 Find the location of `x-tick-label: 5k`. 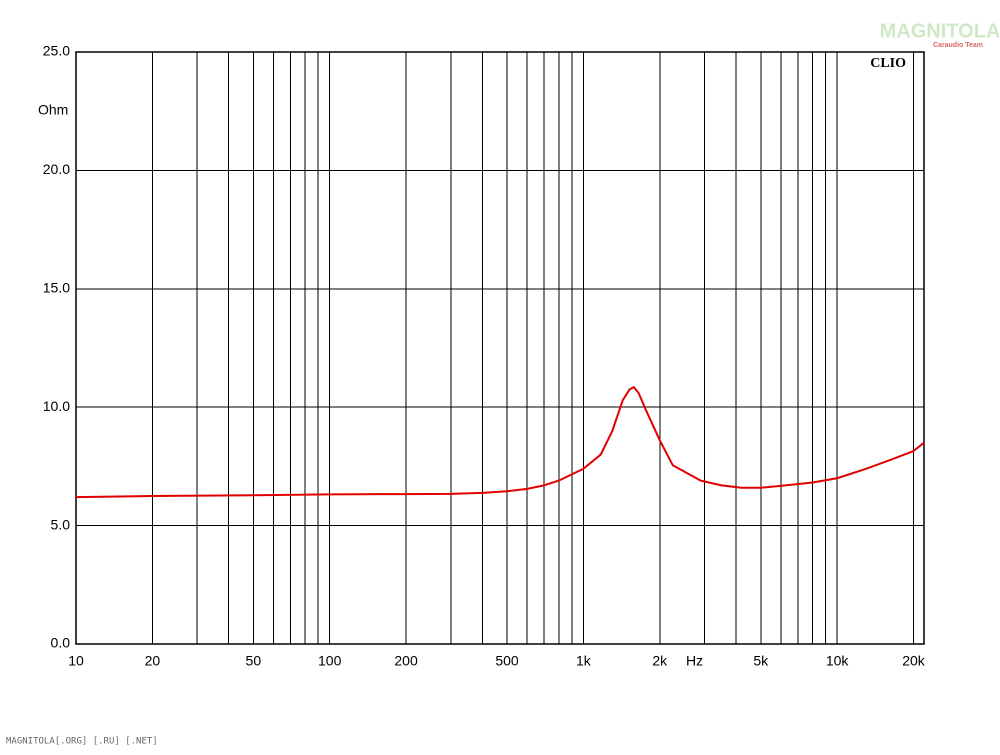

x-tick-label: 5k is located at coordinates (761, 661).